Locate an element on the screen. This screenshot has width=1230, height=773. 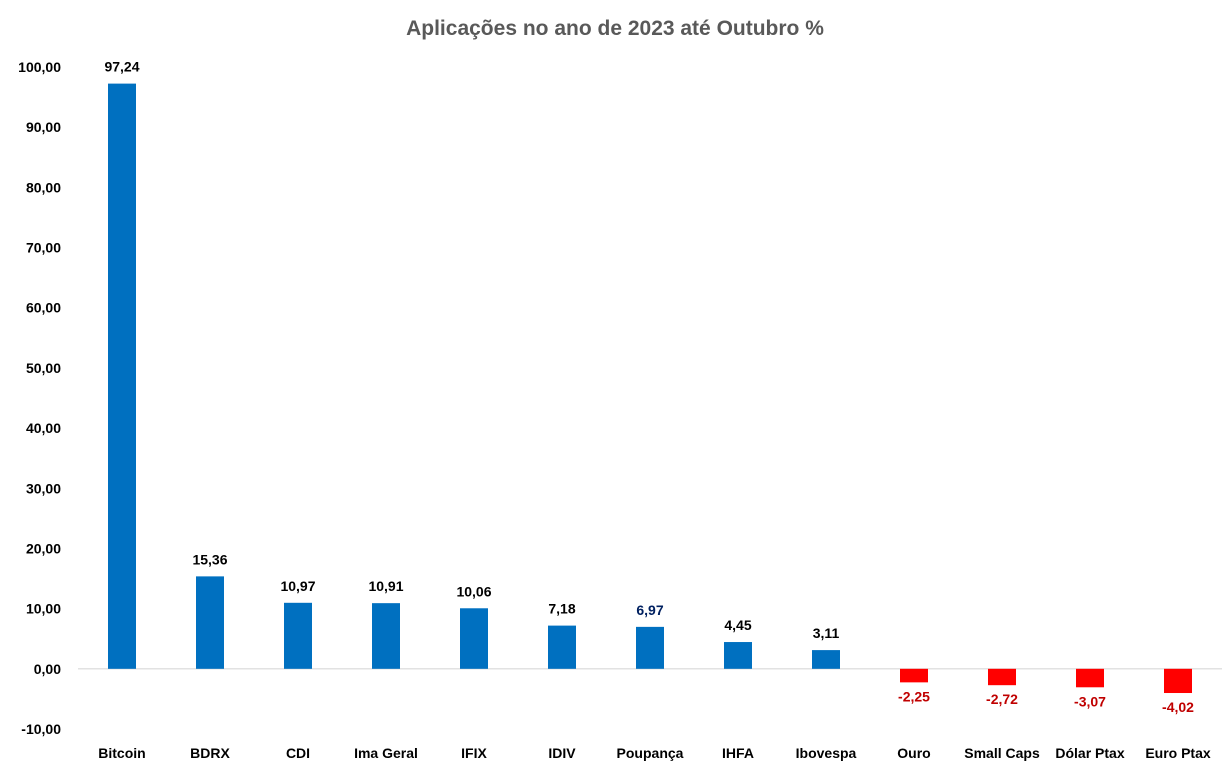
data-label: 7,18 is located at coordinates (561, 609).